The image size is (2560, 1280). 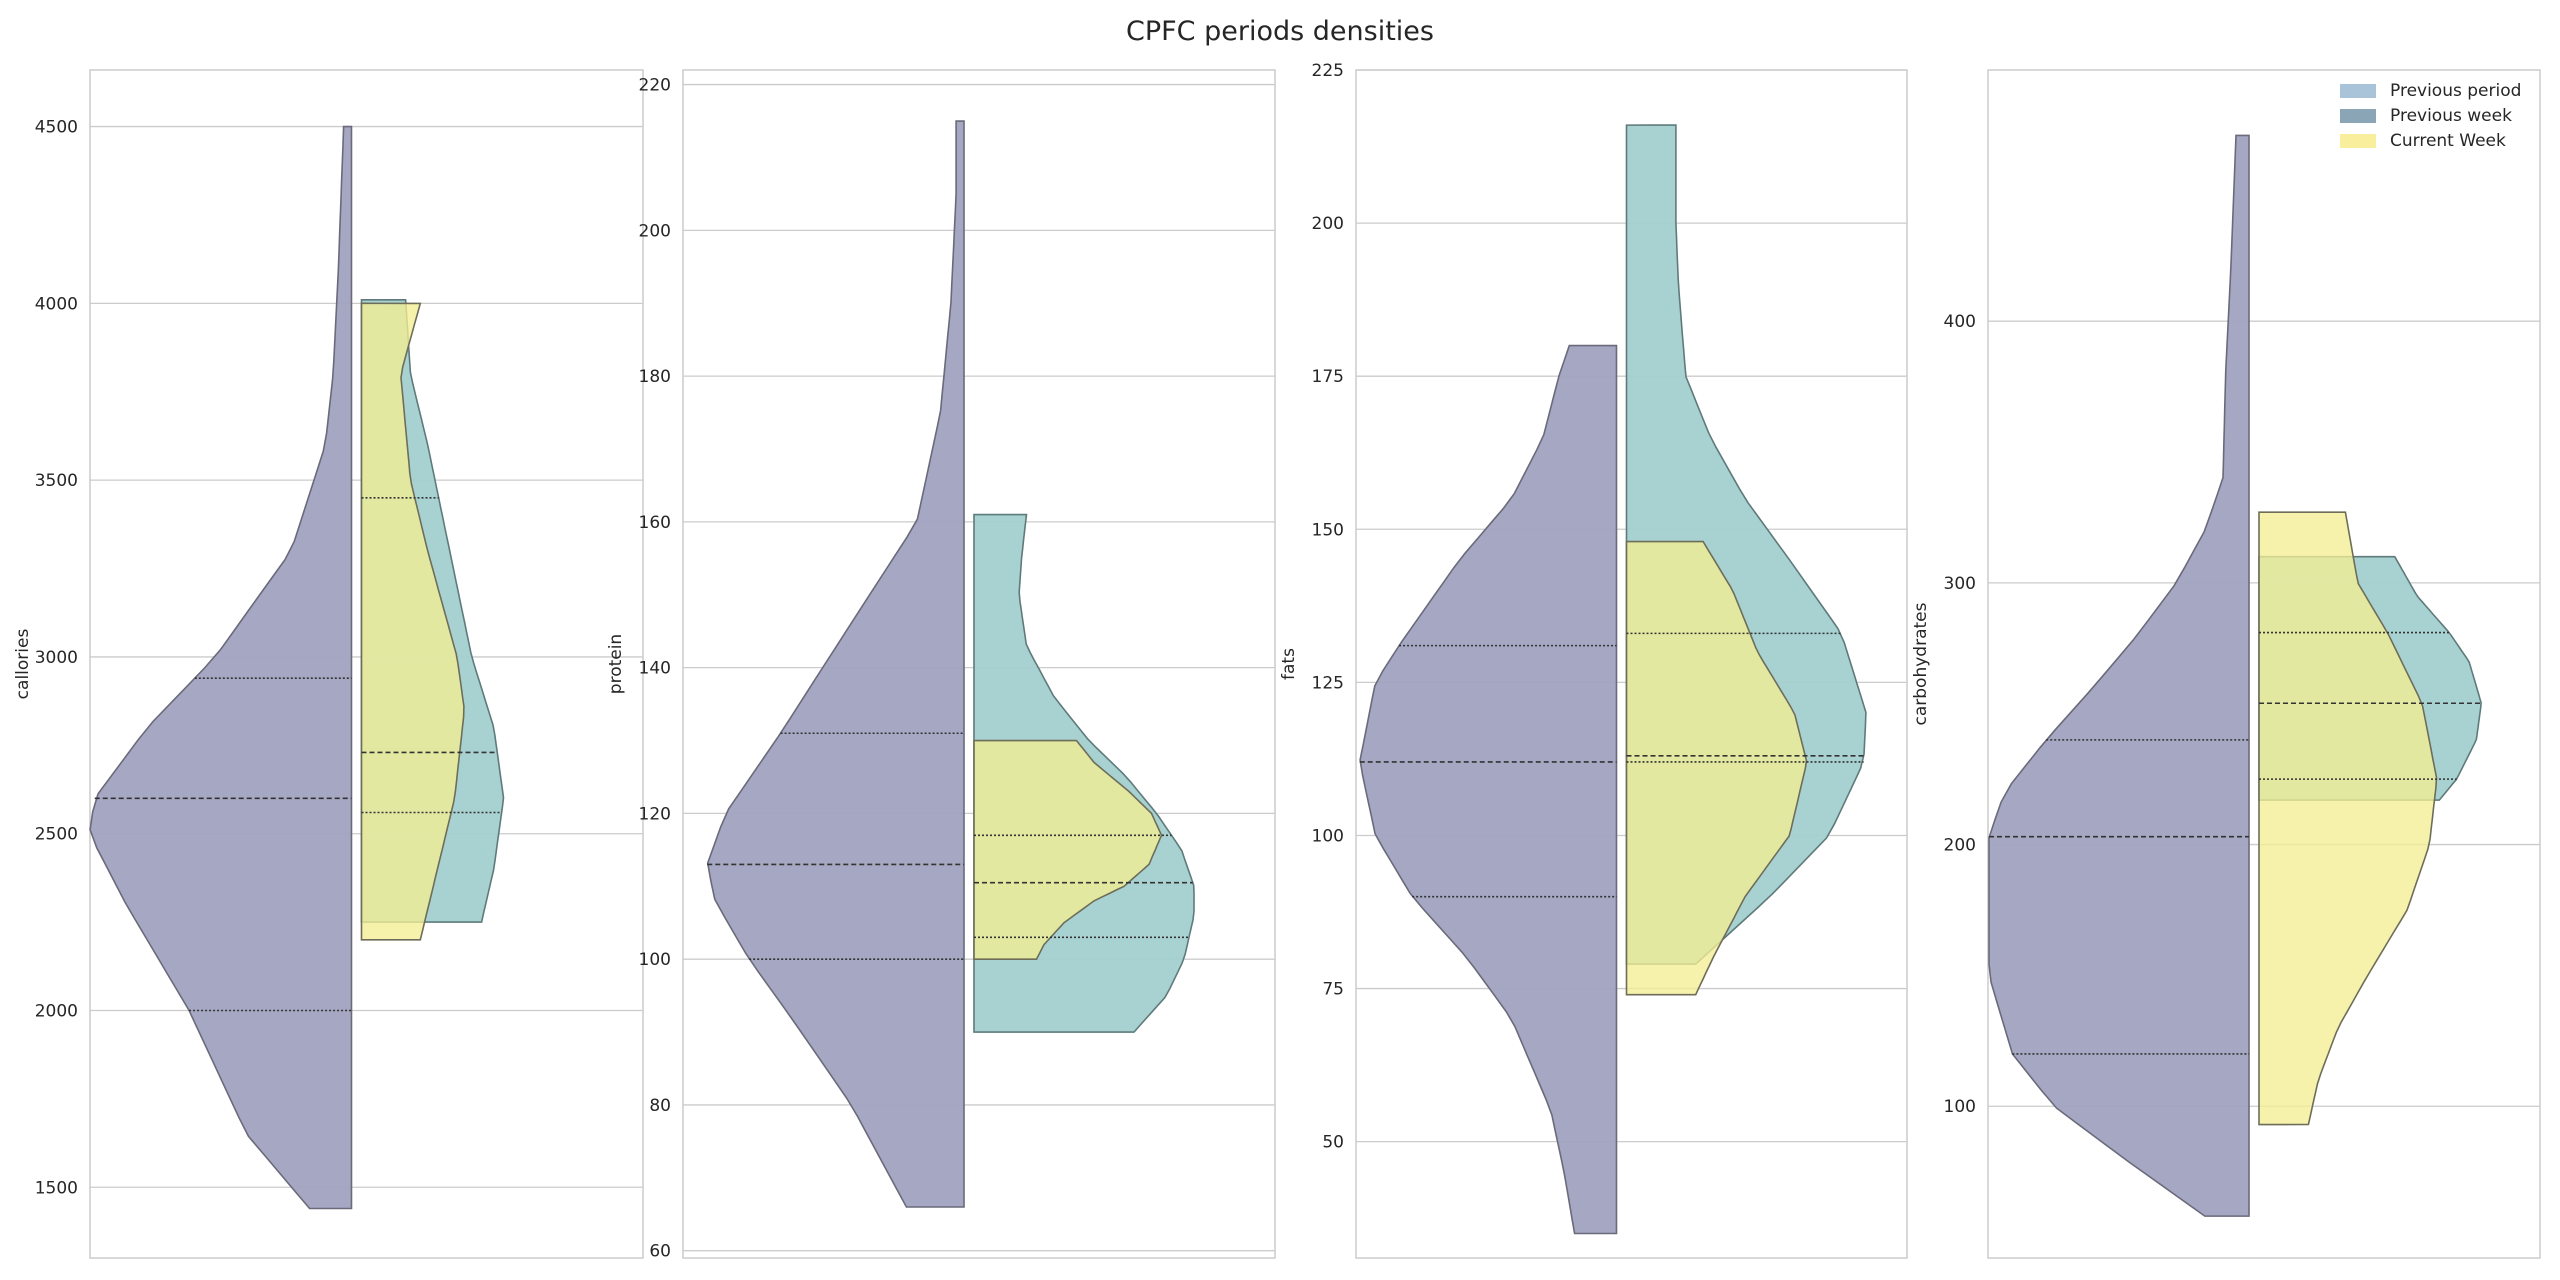 I want to click on y-tick-label-protein-60: 60, so click(x=660, y=1252).